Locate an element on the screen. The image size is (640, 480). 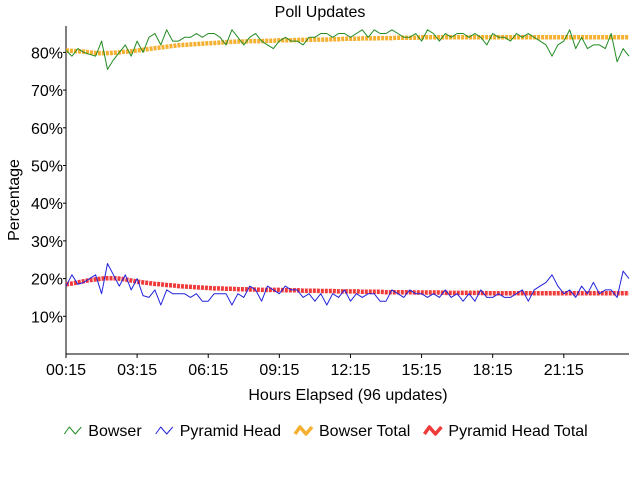
series-line-pyramid-head-total is located at coordinates (347, 285).